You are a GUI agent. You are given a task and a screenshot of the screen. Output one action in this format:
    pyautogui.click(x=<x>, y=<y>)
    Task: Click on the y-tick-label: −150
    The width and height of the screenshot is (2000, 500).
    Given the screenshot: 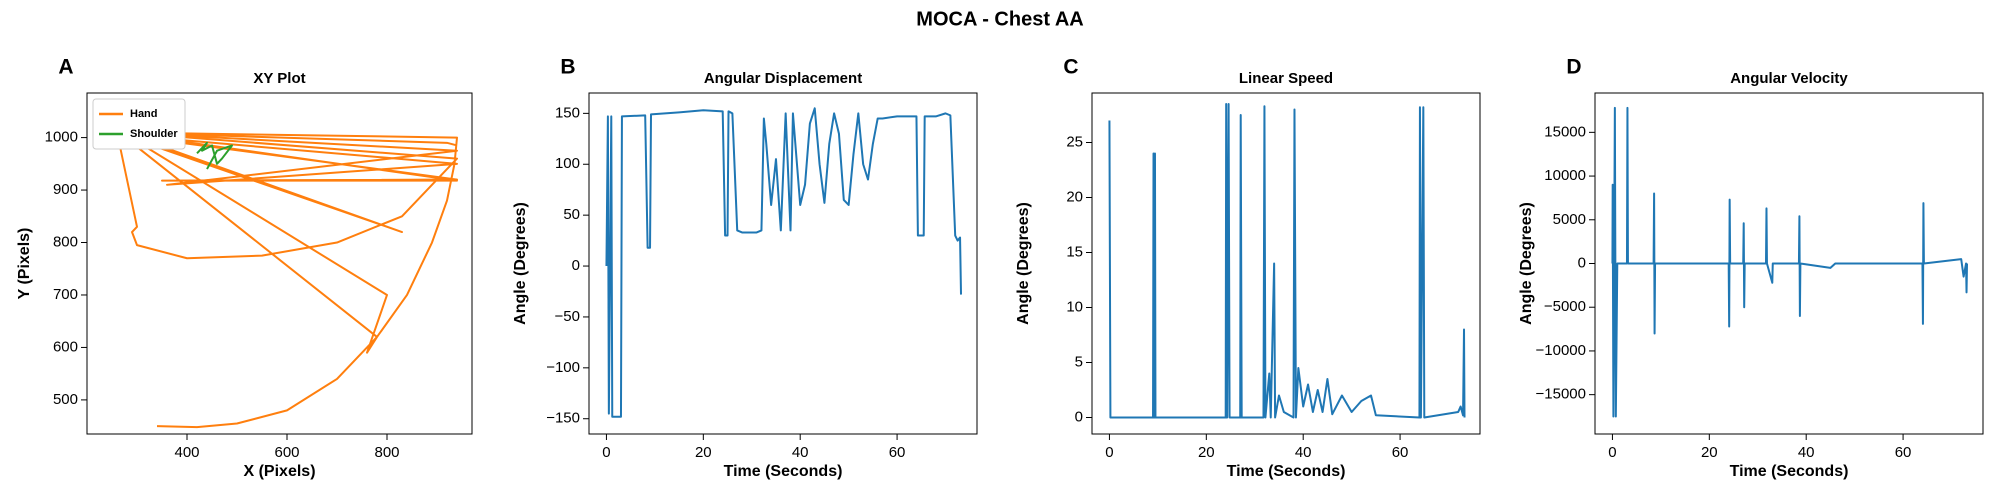 What is the action you would take?
    pyautogui.click(x=563, y=418)
    